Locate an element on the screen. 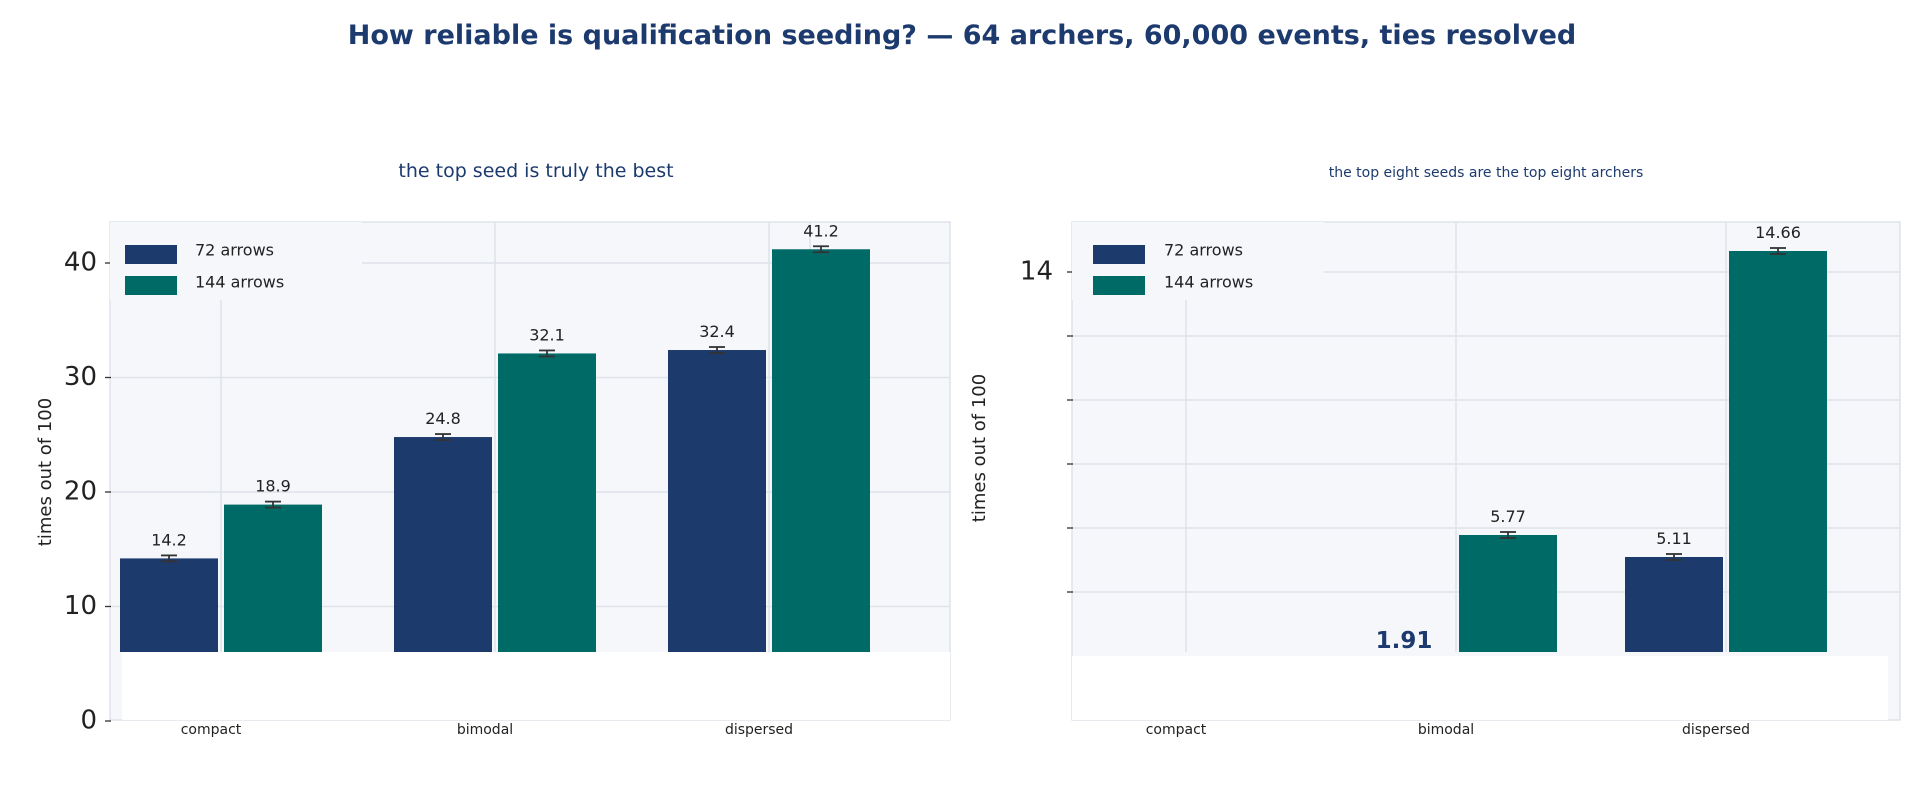 Image resolution: width=1924 pixels, height=795 pixels. left-y-tick-label: 30 is located at coordinates (80, 377).